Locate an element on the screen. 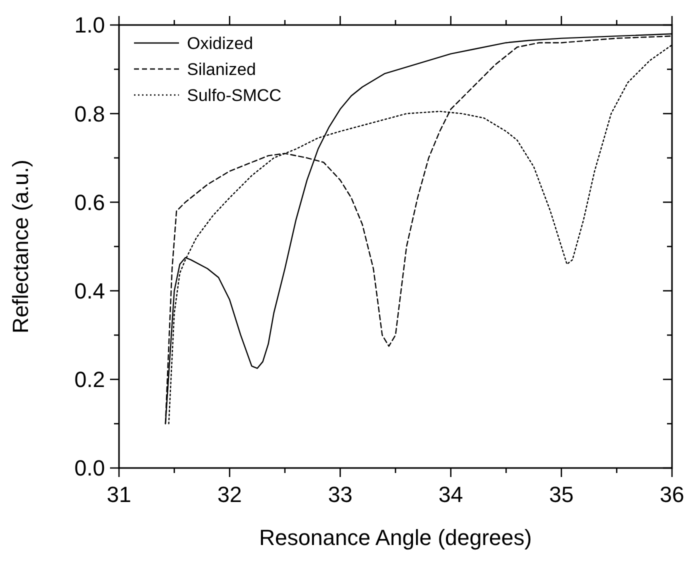  x-tick-label: 32 is located at coordinates (229, 494).